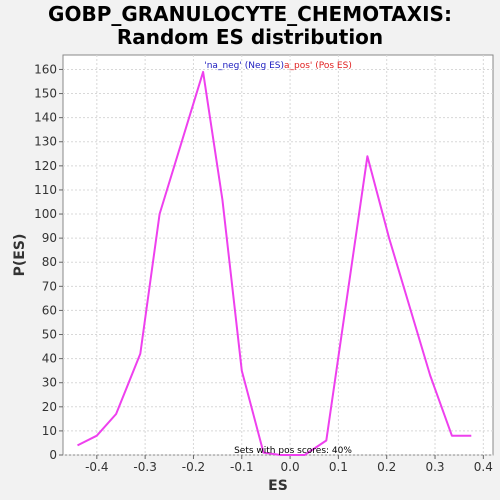  What do you see at coordinates (193, 467) in the screenshot?
I see `x-tick-label: -0.2` at bounding box center [193, 467].